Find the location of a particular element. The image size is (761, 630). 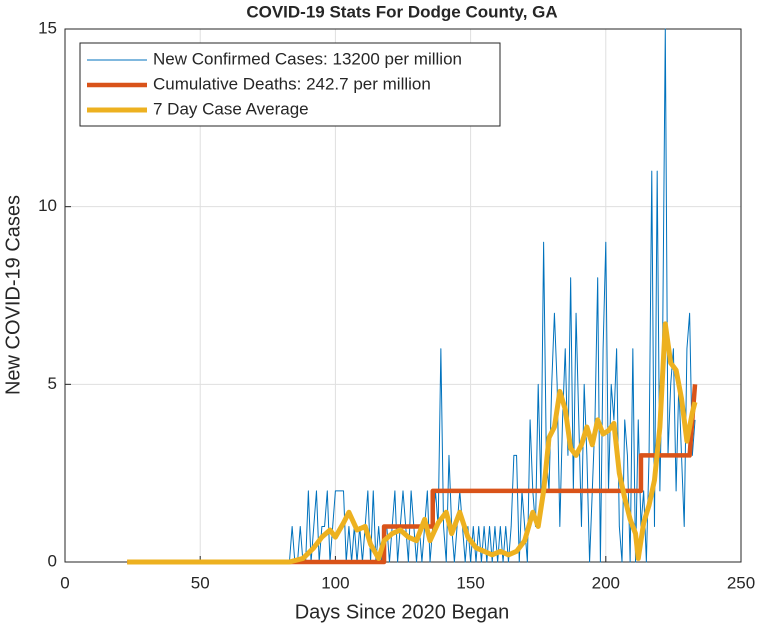

y-axis-label: New COVID-19 Cases is located at coordinates (13, 295).